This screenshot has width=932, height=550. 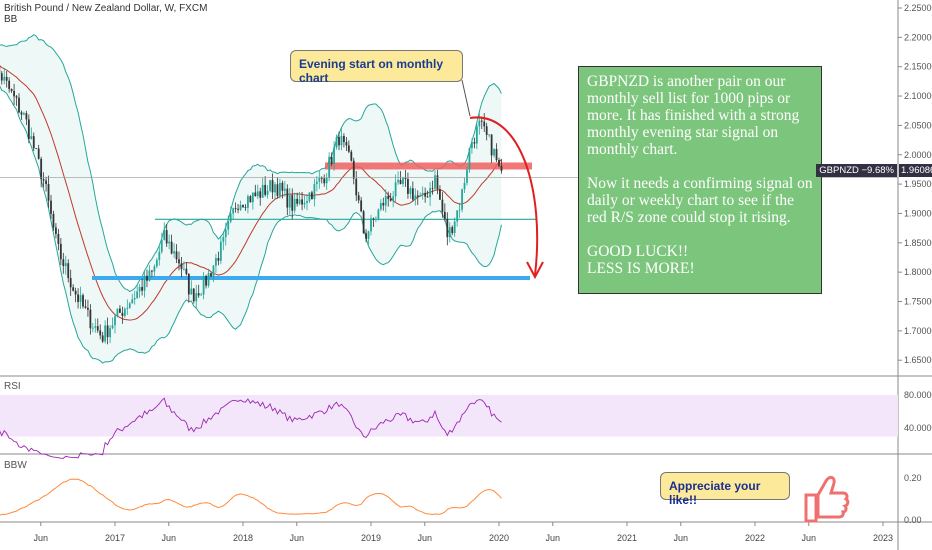 I want to click on bbw-line, so click(x=251, y=497).